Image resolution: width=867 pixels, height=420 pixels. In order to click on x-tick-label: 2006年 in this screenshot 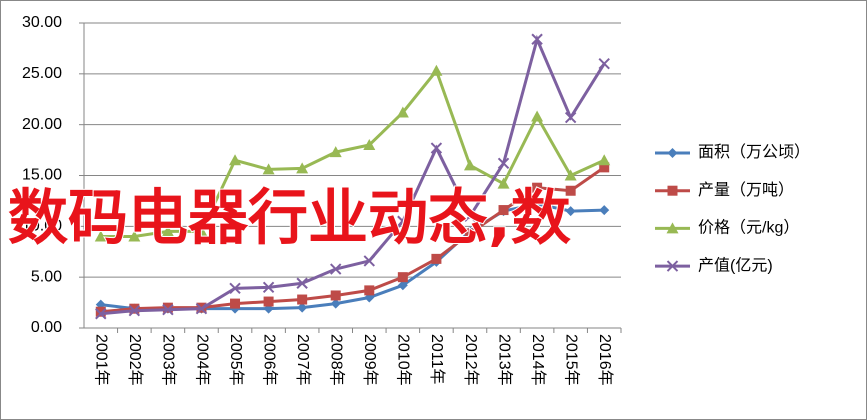, I will do `click(269, 360)`.